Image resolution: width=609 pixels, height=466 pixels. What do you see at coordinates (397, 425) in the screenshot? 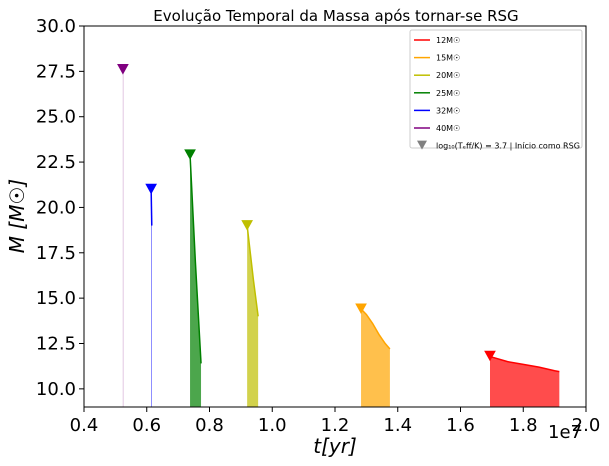
I see `x-tick-label: 1.4` at bounding box center [397, 425].